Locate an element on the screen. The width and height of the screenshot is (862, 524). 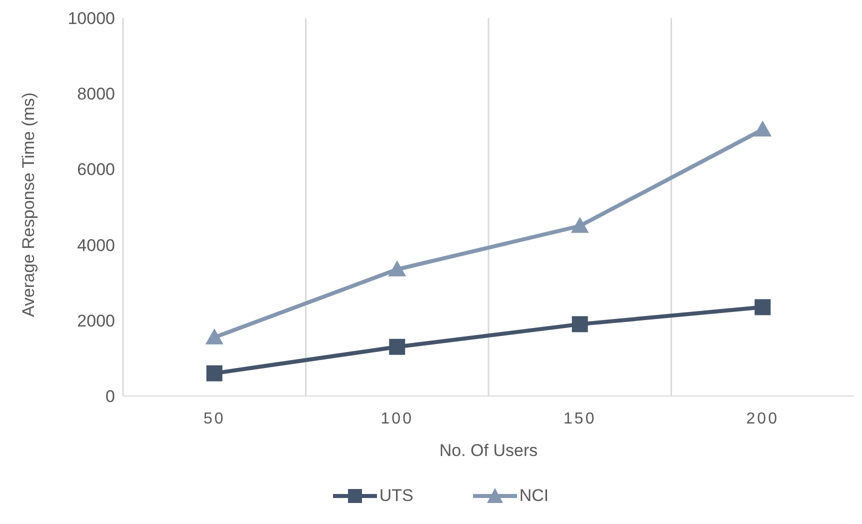
legend-label: UTS is located at coordinates (396, 496).